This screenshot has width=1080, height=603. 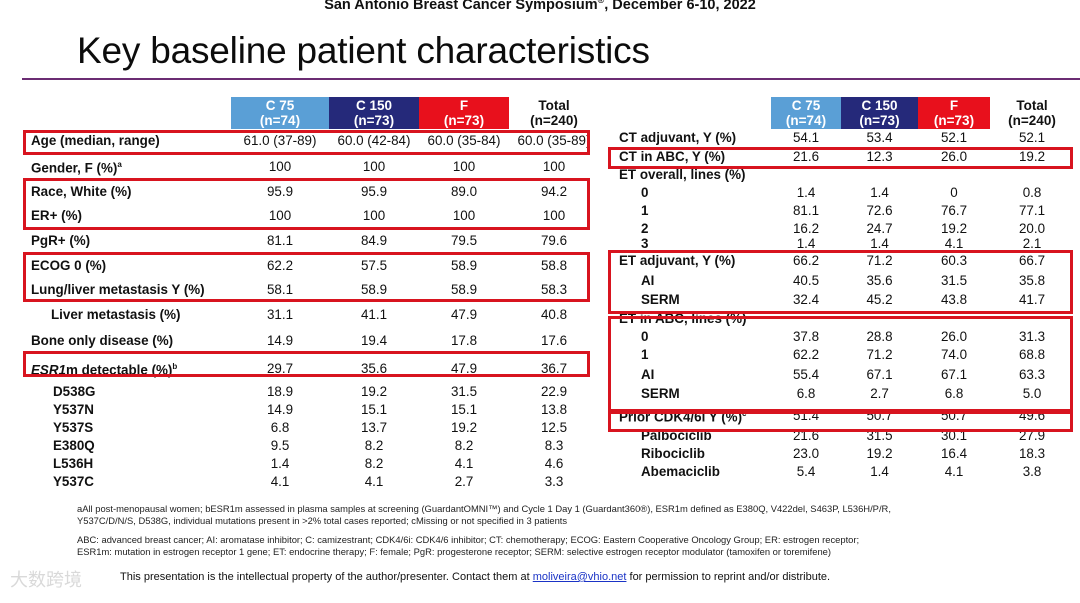 I want to click on table-row: 0 1.4 1.4 0 0.8, so click(x=842, y=193).